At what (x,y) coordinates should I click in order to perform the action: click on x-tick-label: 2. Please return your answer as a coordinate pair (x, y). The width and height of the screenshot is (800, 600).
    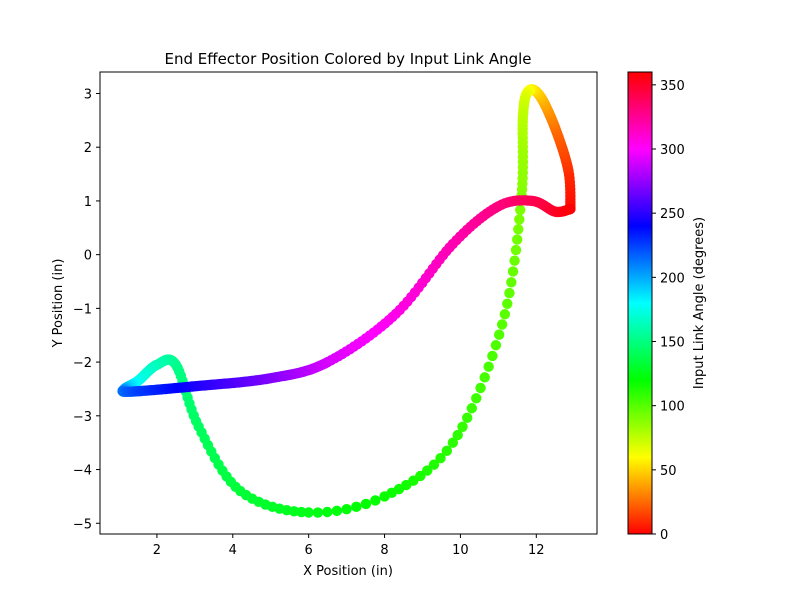
    Looking at the image, I should click on (157, 550).